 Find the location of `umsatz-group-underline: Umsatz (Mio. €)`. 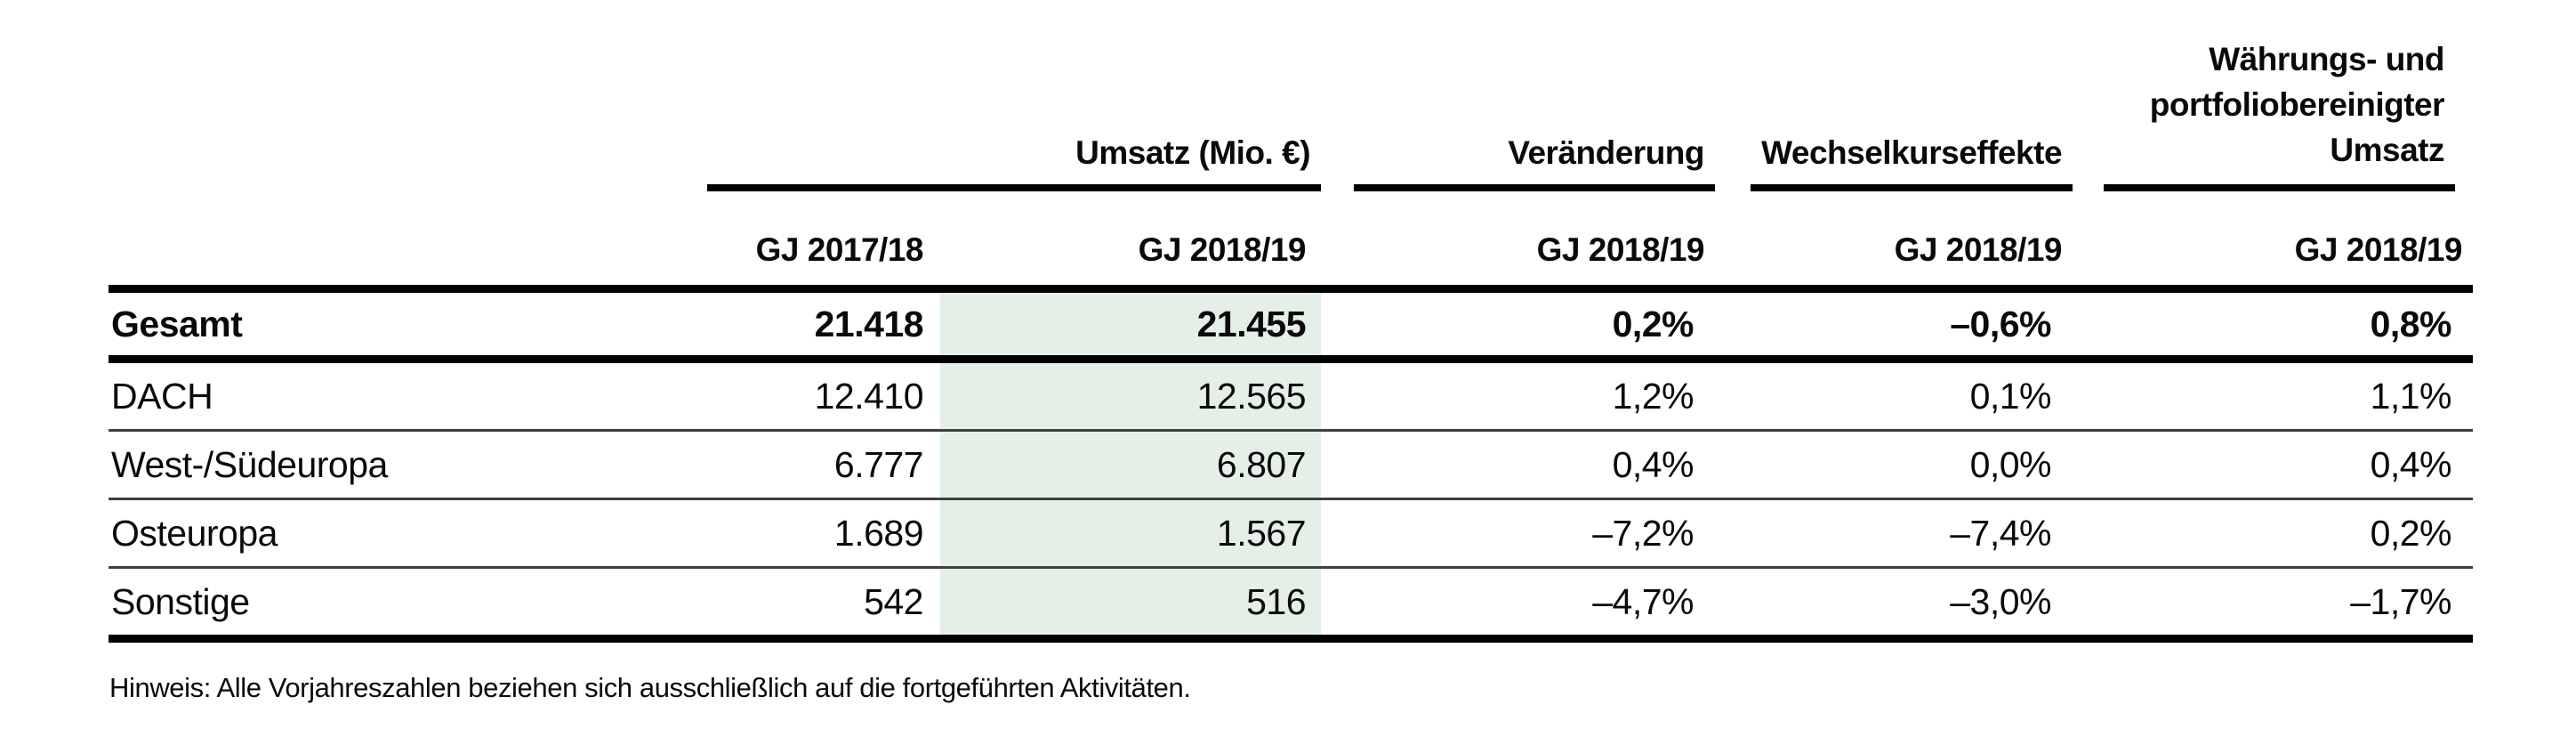

umsatz-group-underline: Umsatz (Mio. €) is located at coordinates (1014, 162).